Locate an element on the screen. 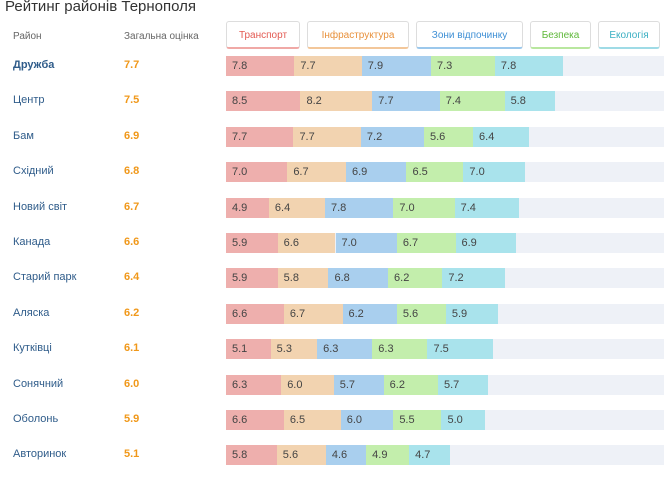  bar-segment-recreation: 7.9 is located at coordinates (396, 66).